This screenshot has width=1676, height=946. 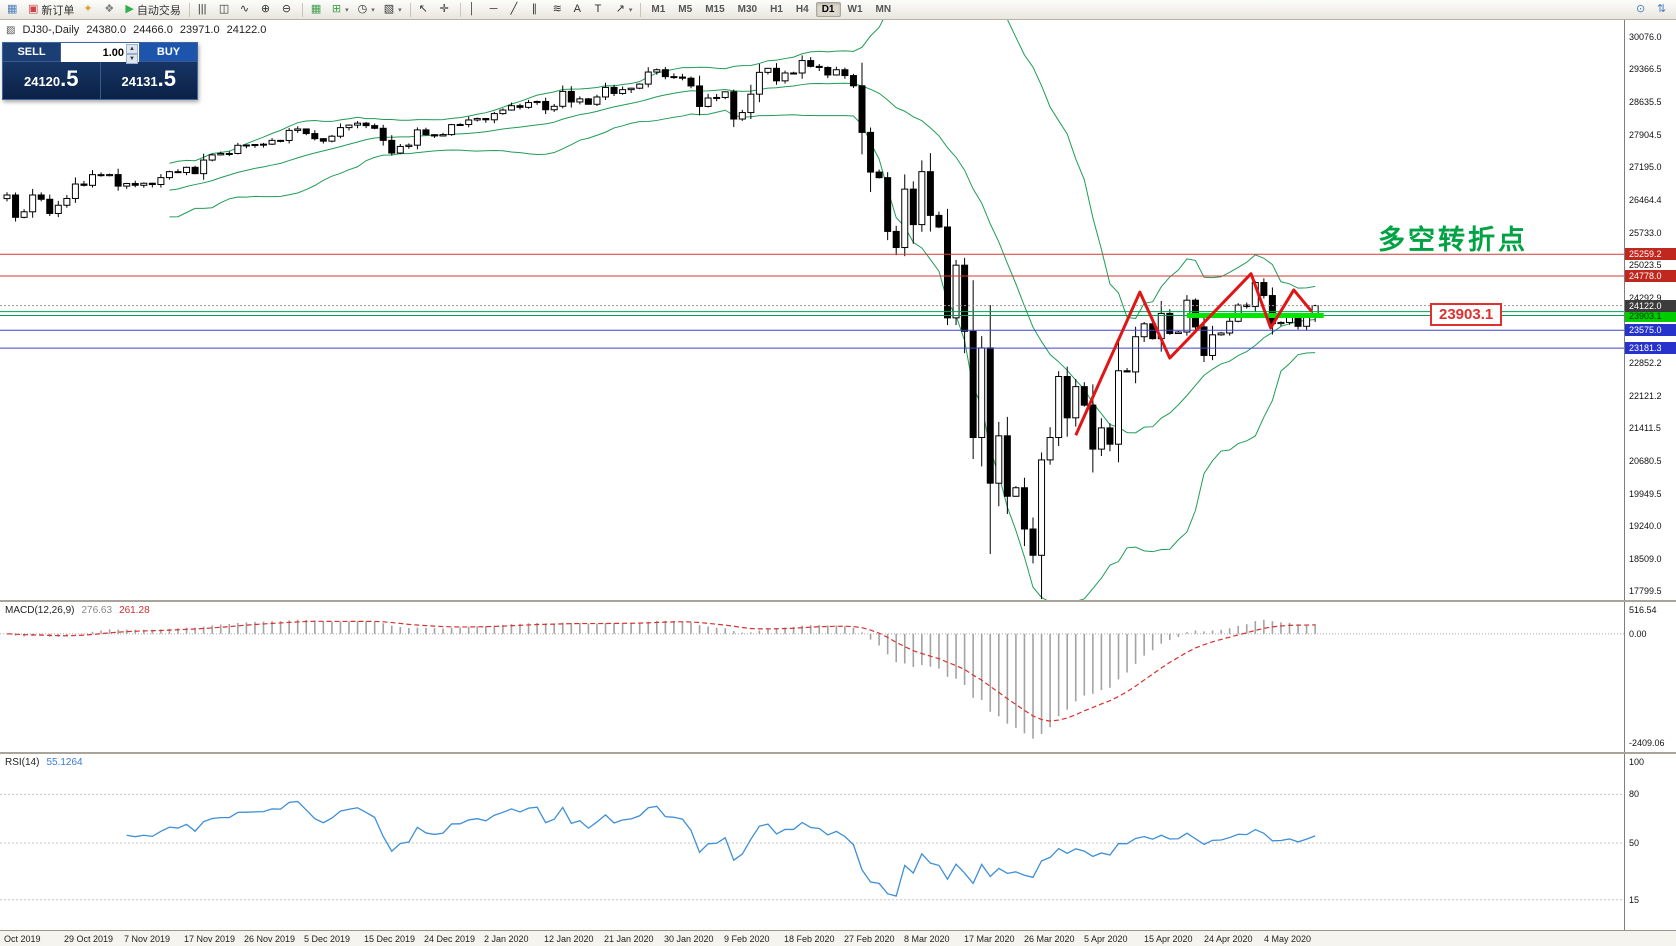 I want to click on bars-chart-icon: |||, so click(x=204, y=9).